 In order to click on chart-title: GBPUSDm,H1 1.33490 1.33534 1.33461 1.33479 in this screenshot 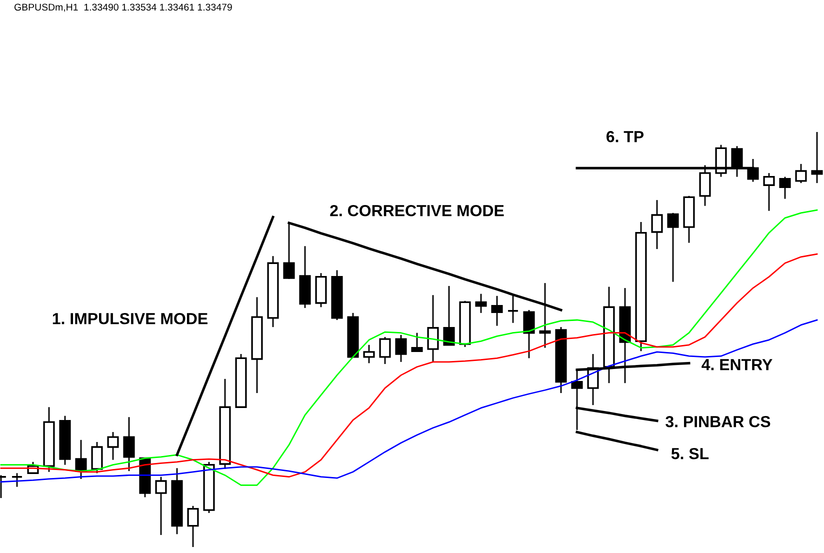, I will do `click(123, 8)`.